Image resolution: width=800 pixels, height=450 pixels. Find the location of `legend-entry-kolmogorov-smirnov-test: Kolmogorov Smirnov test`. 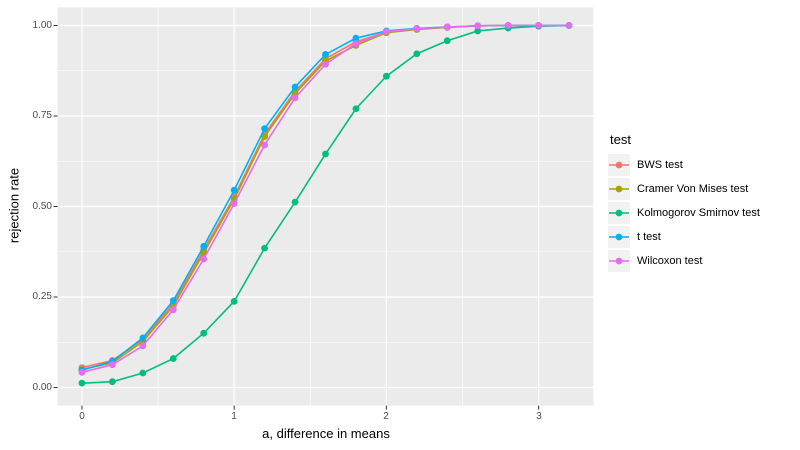

legend-entry-kolmogorov-smirnov-test: Kolmogorov Smirnov test is located at coordinates (703, 213).